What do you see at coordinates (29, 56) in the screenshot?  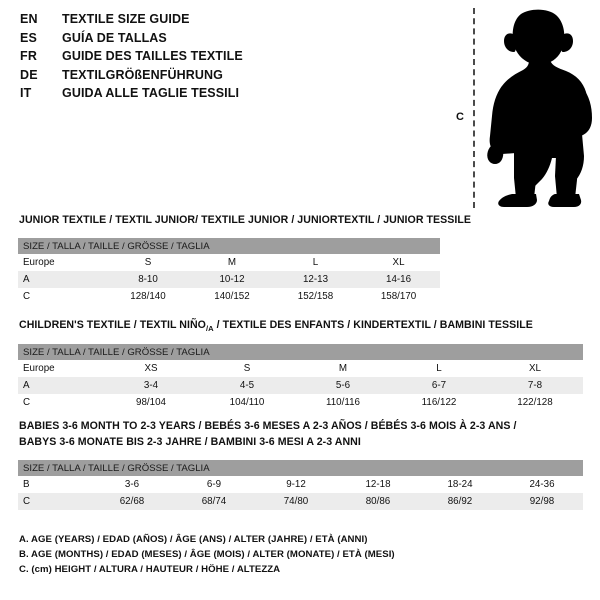 I see `language-code: FR` at bounding box center [29, 56].